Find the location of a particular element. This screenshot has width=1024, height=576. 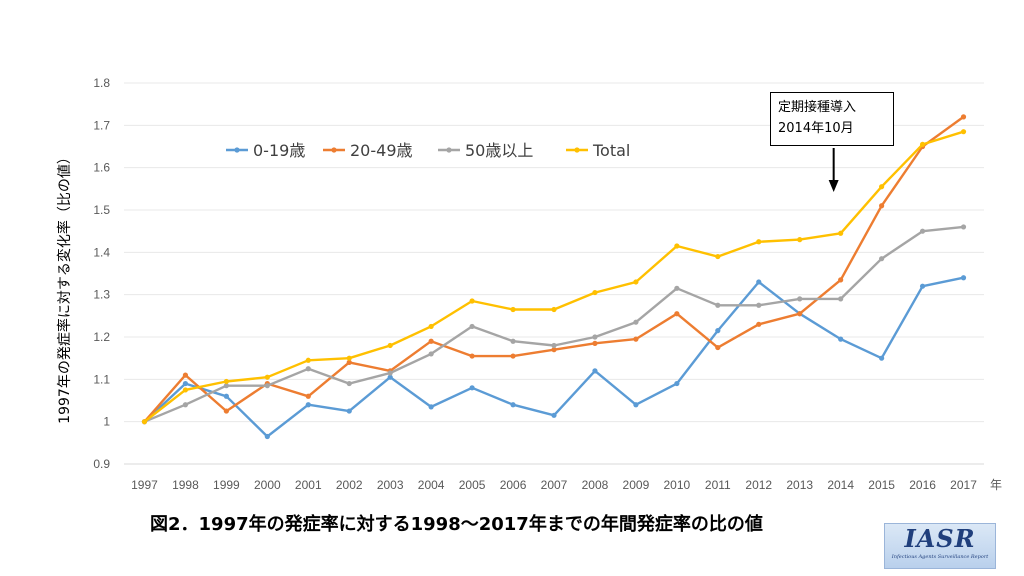

logo-sub-text: Infectious Agents Surveillance Report is located at coordinates (940, 557).